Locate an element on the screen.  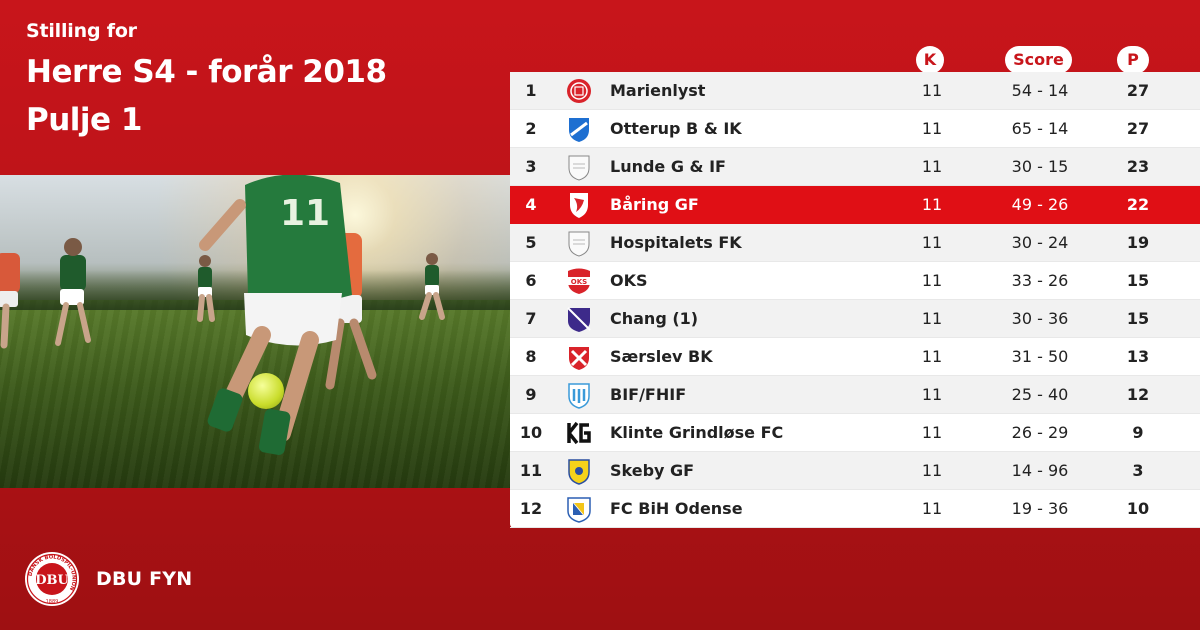
table-row: 8 Særslev BK 11 31 - 50 13 is located at coordinates (855, 357).